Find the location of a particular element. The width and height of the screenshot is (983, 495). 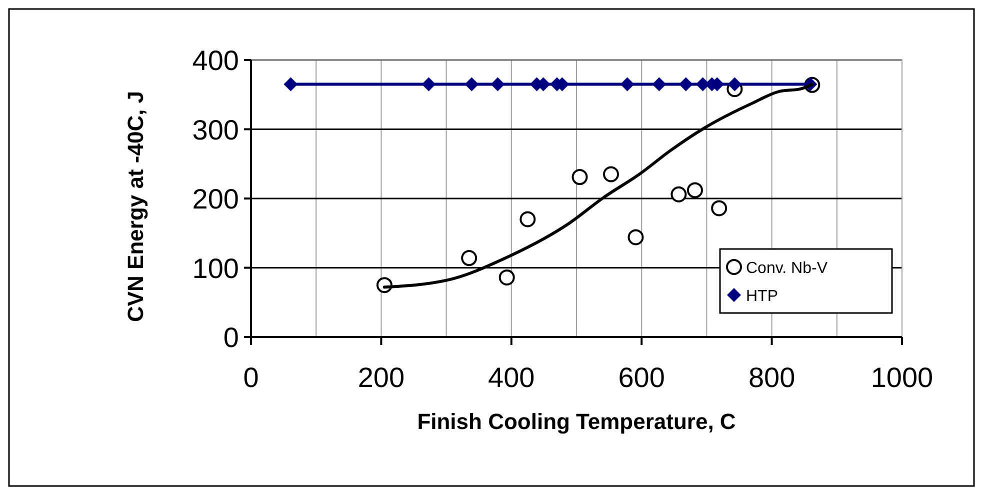

x-tick-label: 800 is located at coordinates (772, 377).